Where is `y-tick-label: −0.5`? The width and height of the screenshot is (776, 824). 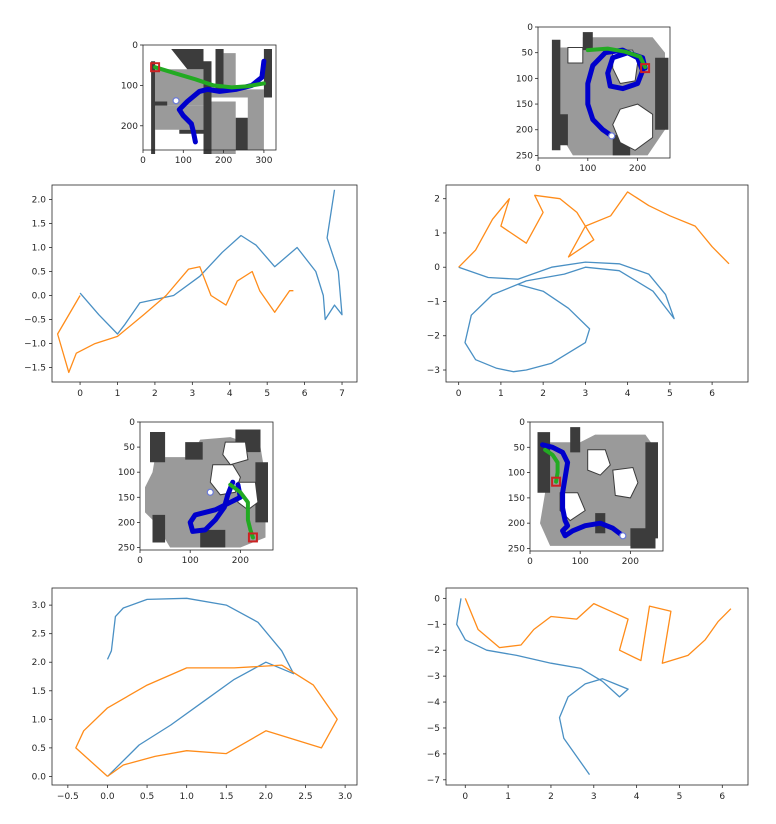 y-tick-label: −0.5 is located at coordinates (35, 321).